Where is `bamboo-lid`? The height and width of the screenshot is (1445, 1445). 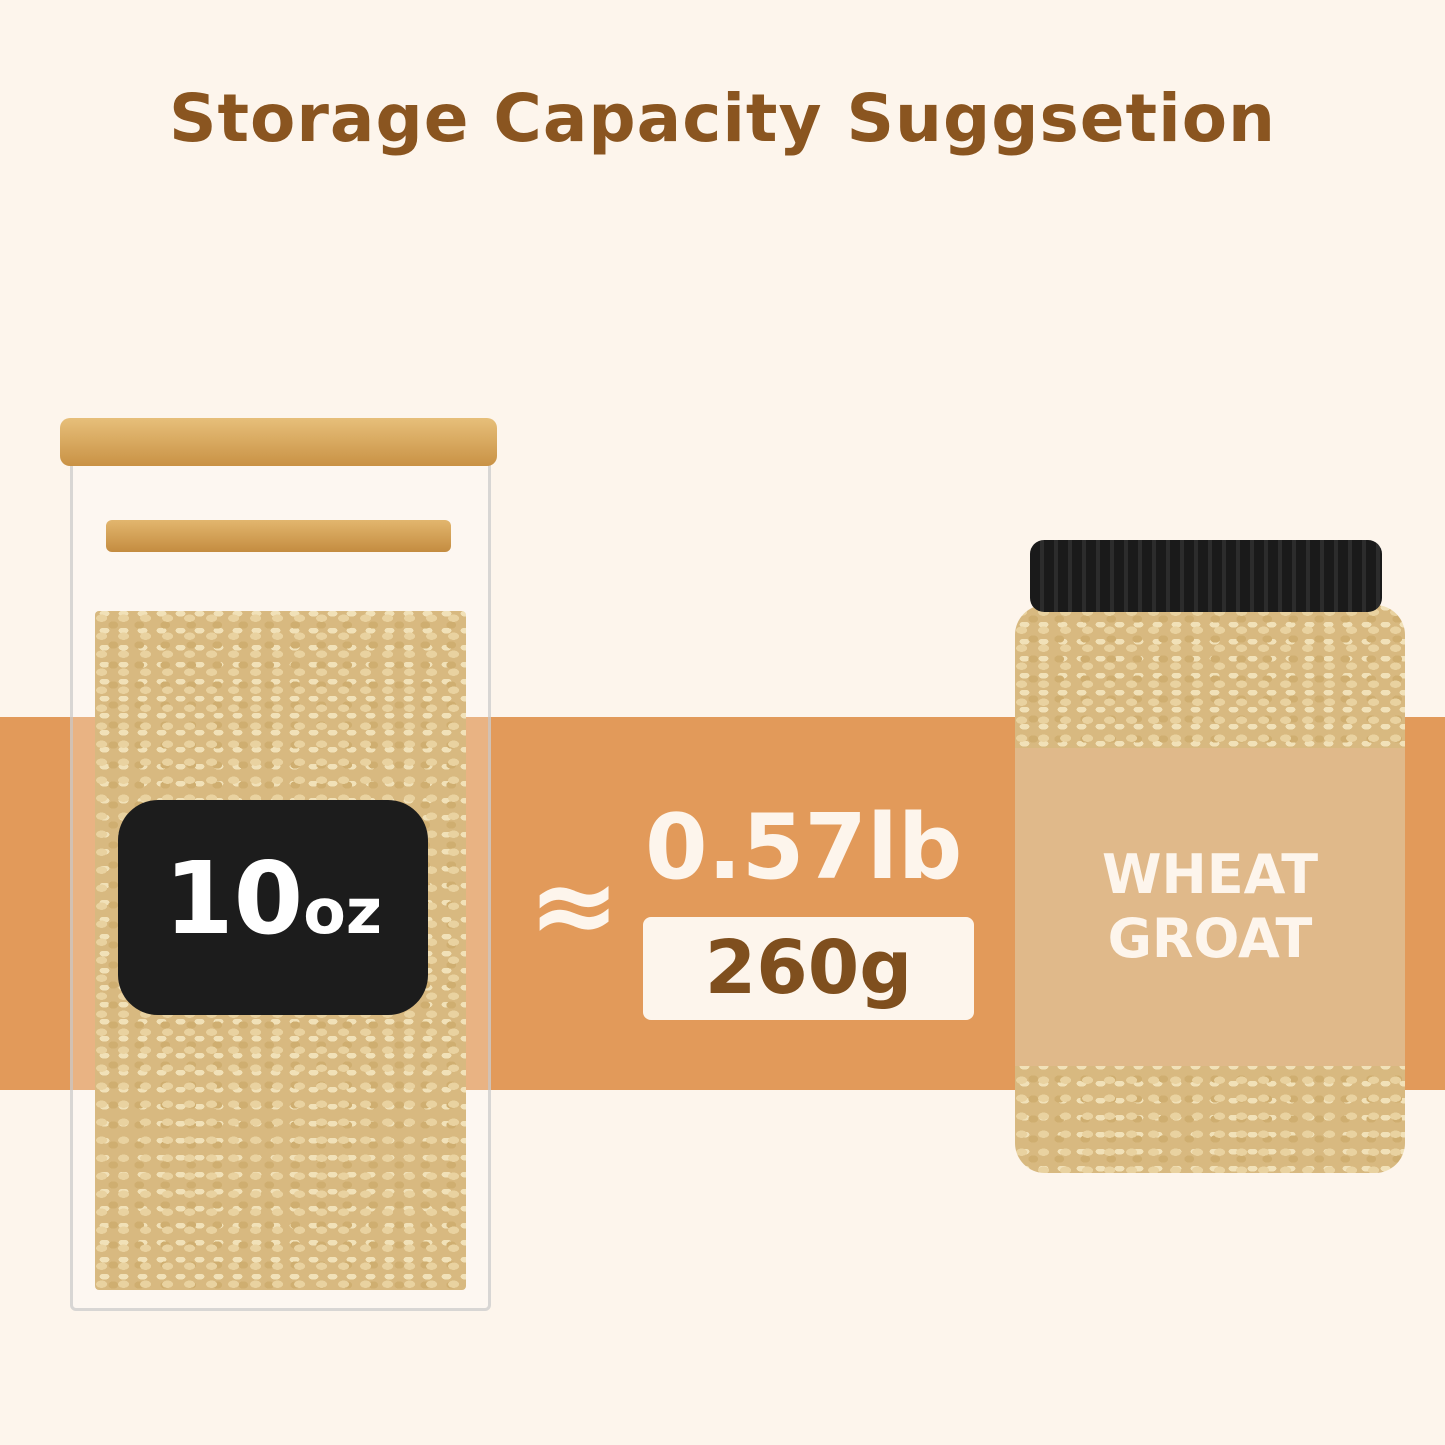 bamboo-lid is located at coordinates (278, 442).